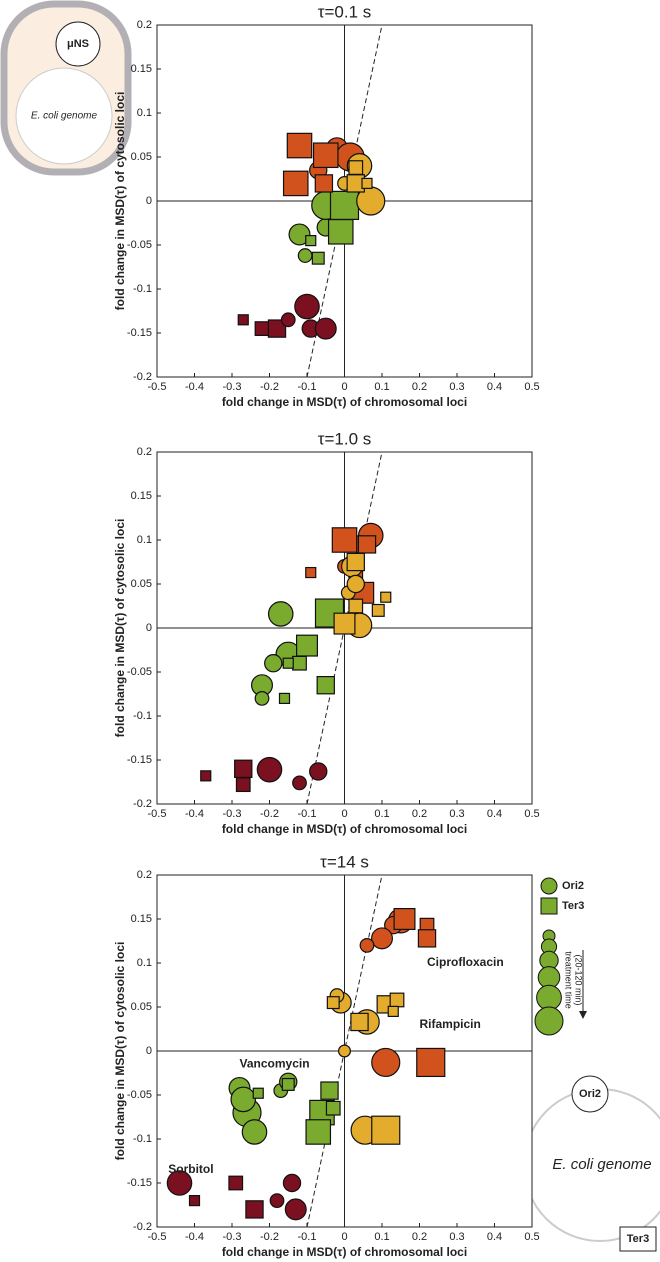  I want to click on x-tick-label: 0.3, so click(456, 387).